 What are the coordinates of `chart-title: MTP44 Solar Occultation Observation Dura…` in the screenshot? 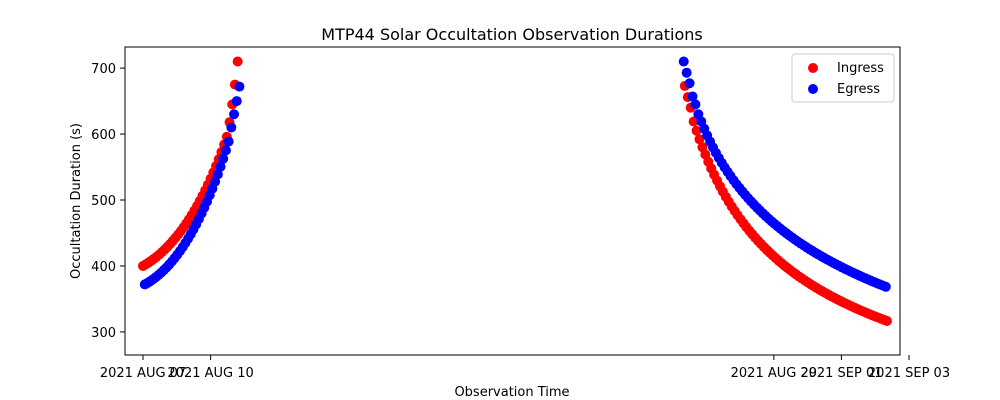 It's located at (511, 34).